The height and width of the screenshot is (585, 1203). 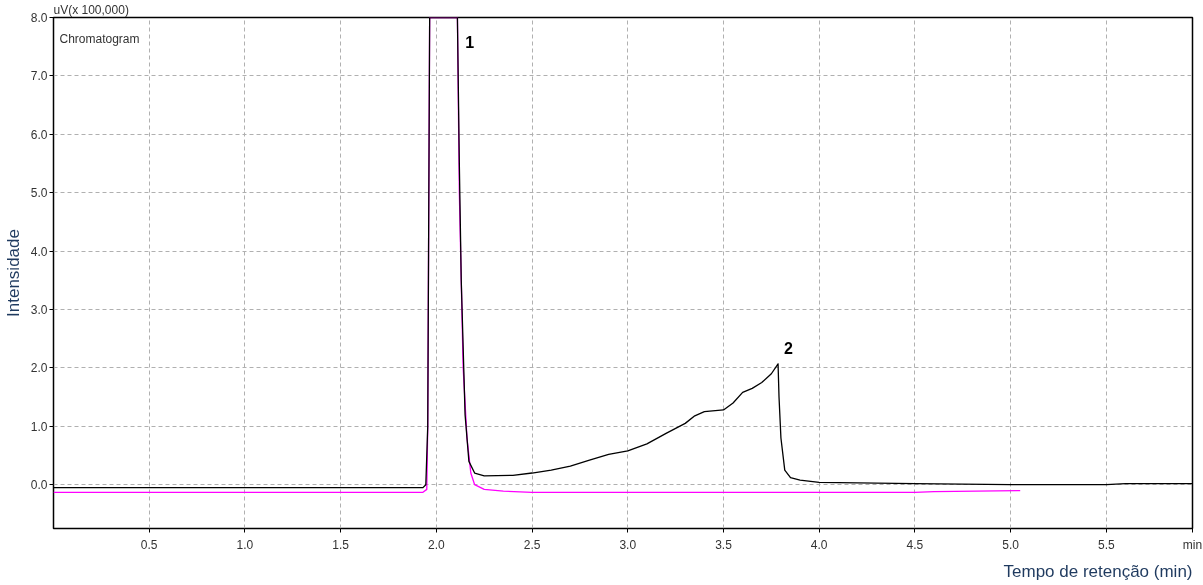 I want to click on y-tick-label: 0.0, so click(x=39, y=485).